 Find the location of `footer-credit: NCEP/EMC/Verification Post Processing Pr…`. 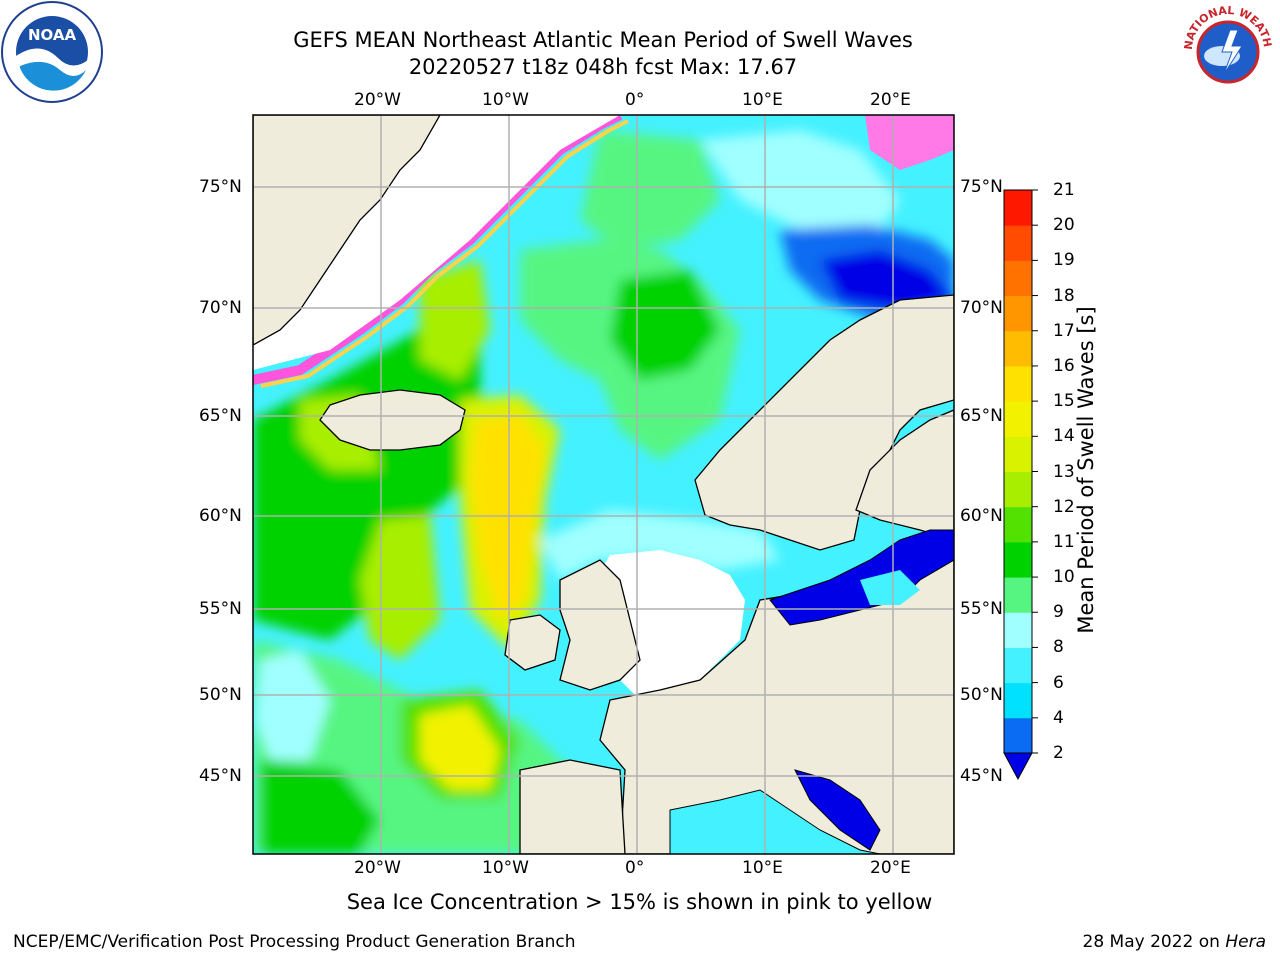

footer-credit: NCEP/EMC/Verification Post Processing Pr… is located at coordinates (294, 942).